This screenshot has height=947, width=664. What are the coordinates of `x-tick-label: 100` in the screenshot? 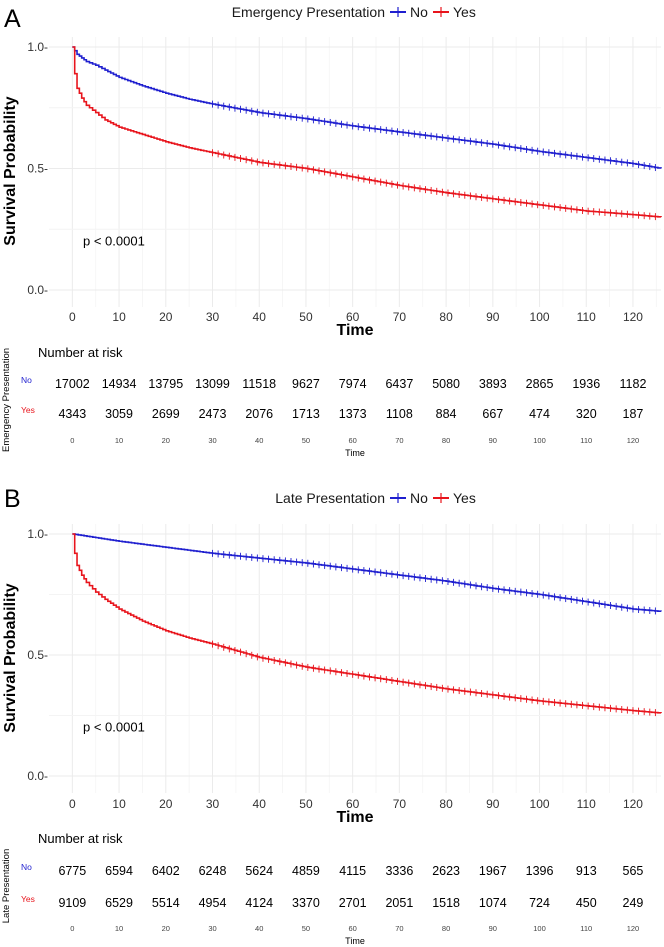 It's located at (540, 804).